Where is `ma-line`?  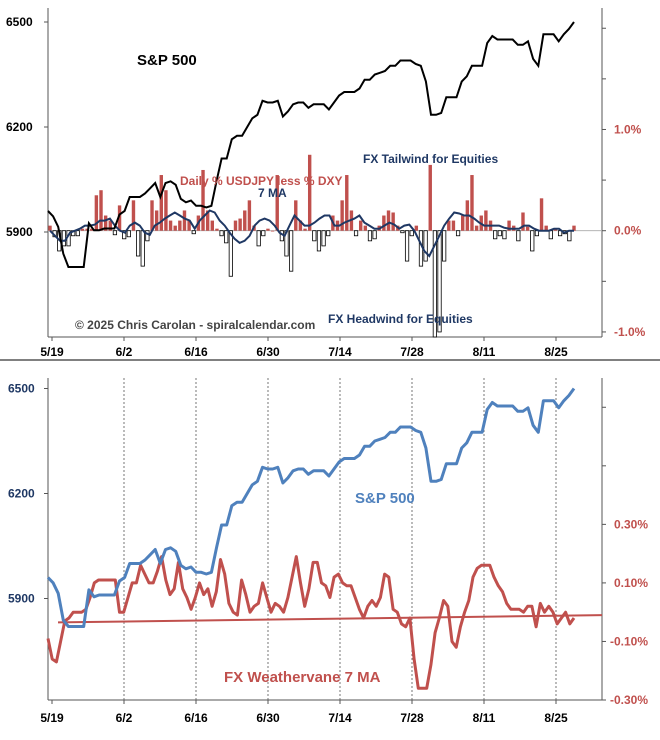
ma-line is located at coordinates (311, 233).